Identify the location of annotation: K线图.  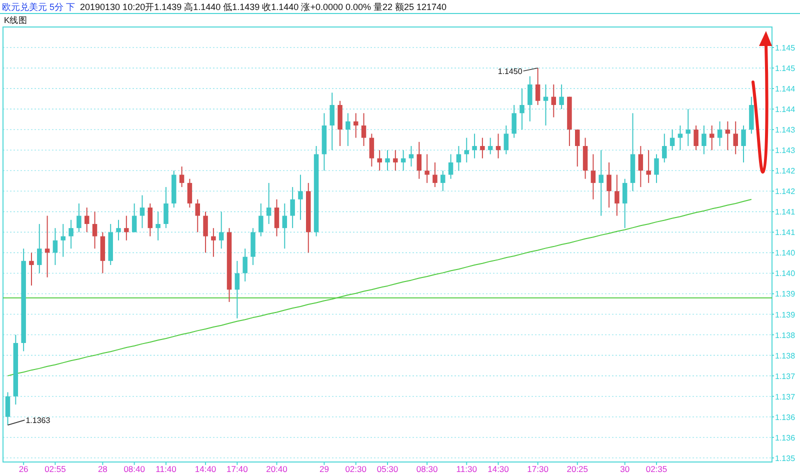
(16, 20).